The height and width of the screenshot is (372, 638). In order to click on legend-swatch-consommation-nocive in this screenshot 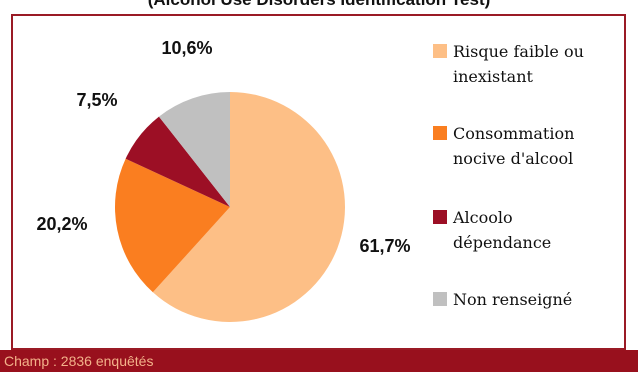, I will do `click(440, 133)`.